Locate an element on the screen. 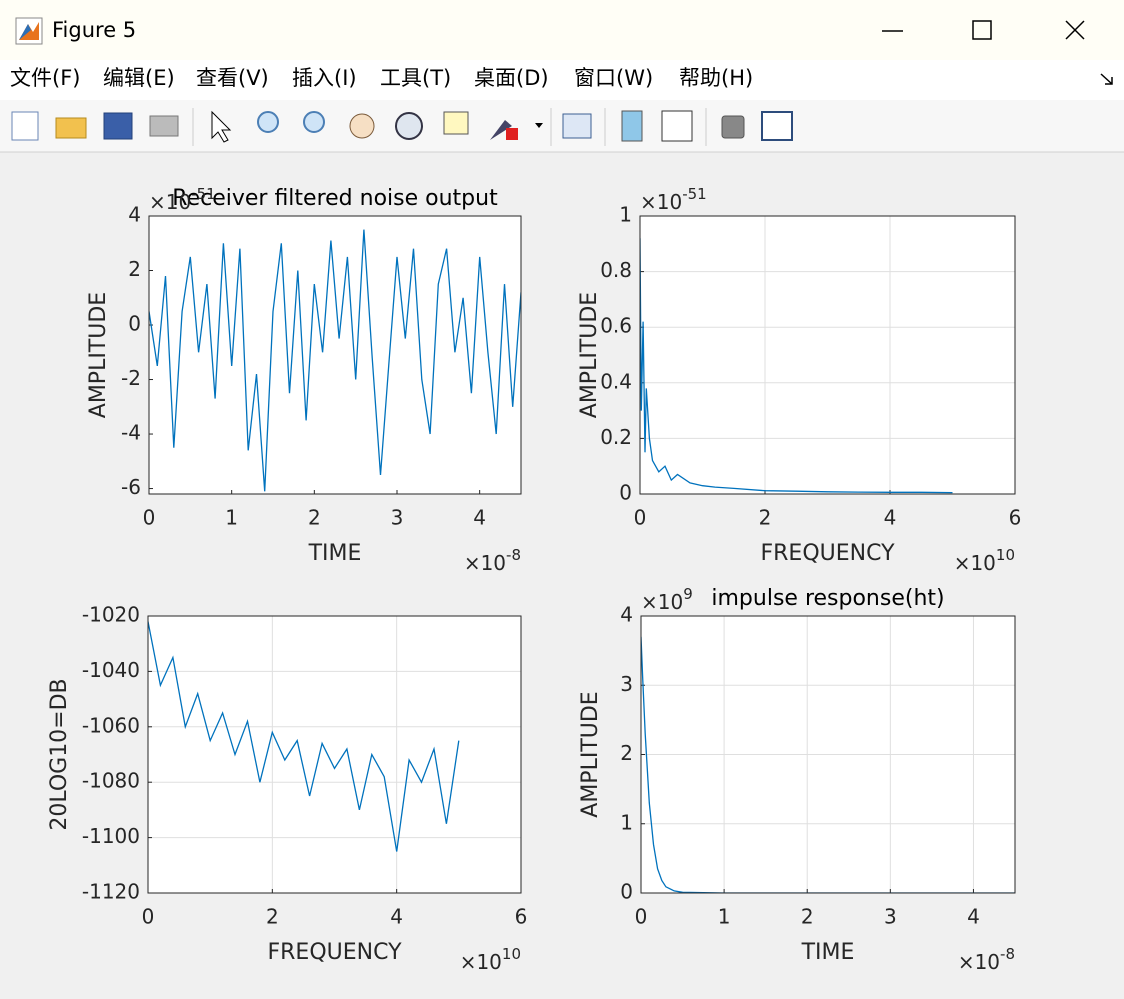 This screenshot has height=999, width=1124. new-icon is located at coordinates (25, 126).